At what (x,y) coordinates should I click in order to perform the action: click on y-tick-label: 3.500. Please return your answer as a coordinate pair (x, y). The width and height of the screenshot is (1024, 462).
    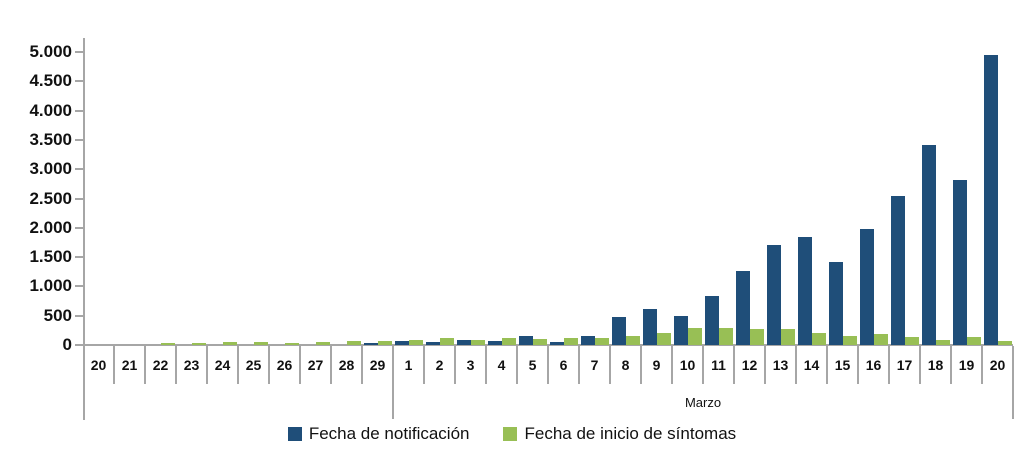
    Looking at the image, I should click on (50, 139).